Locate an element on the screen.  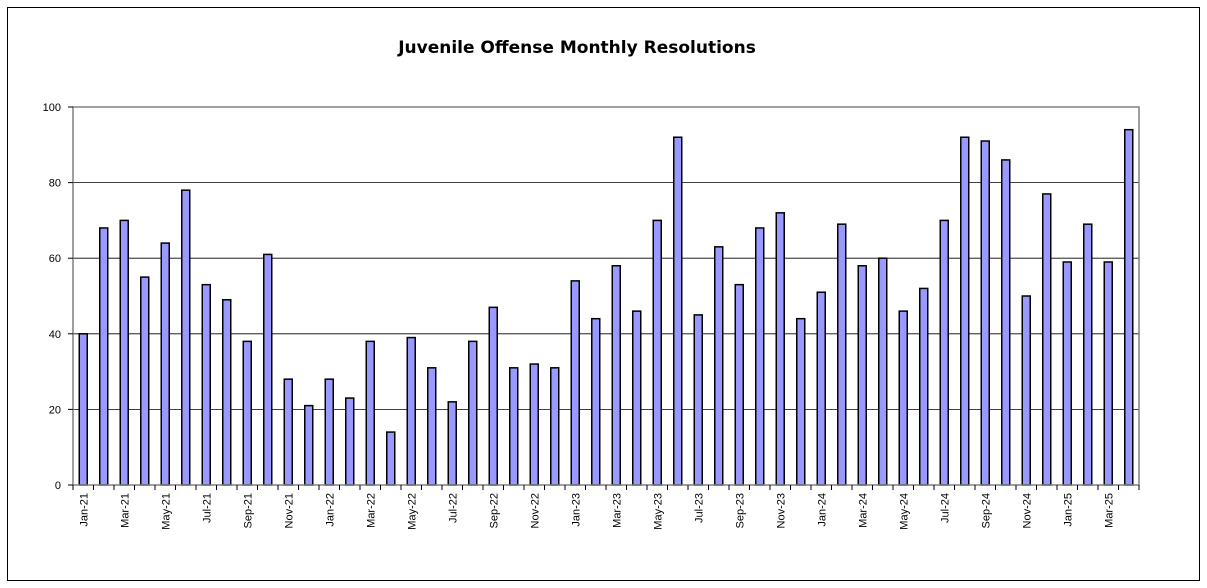
x-tick-label: Nov-23 is located at coordinates (781, 510).